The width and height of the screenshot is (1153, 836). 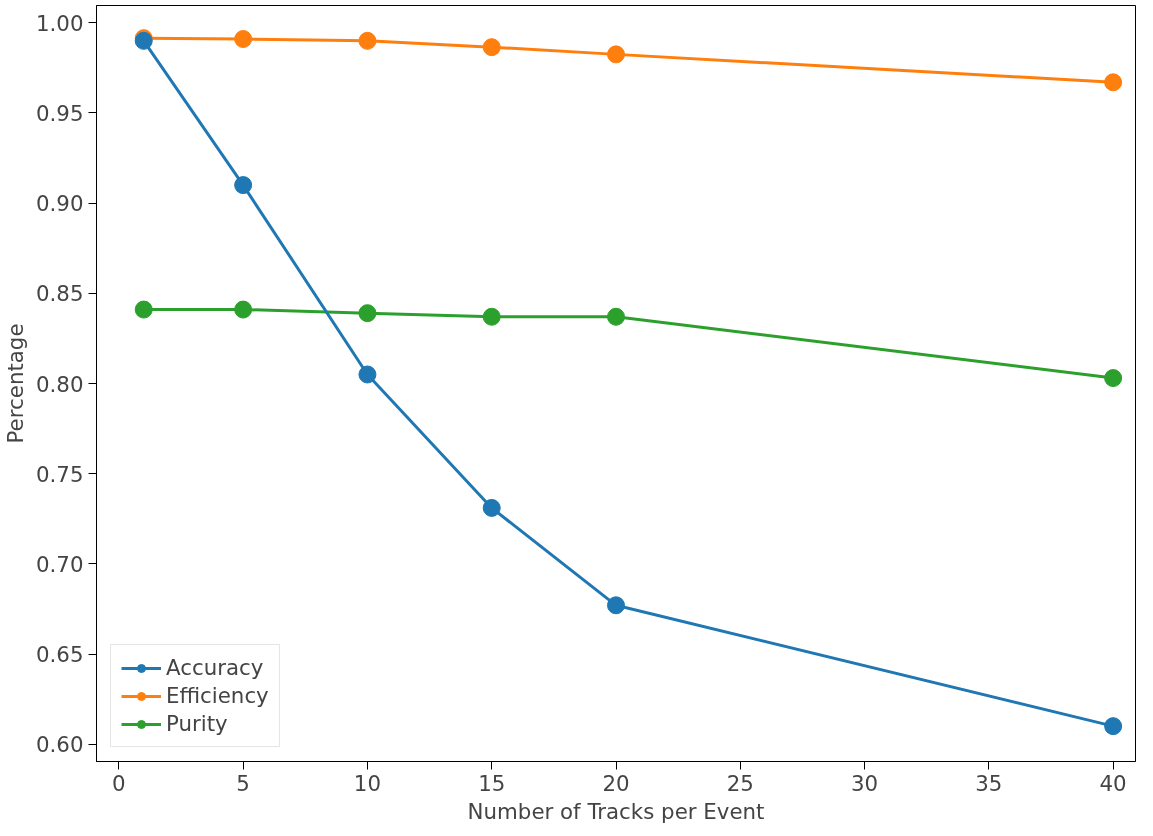 What do you see at coordinates (989, 783) in the screenshot?
I see `x-tick-label: 35` at bounding box center [989, 783].